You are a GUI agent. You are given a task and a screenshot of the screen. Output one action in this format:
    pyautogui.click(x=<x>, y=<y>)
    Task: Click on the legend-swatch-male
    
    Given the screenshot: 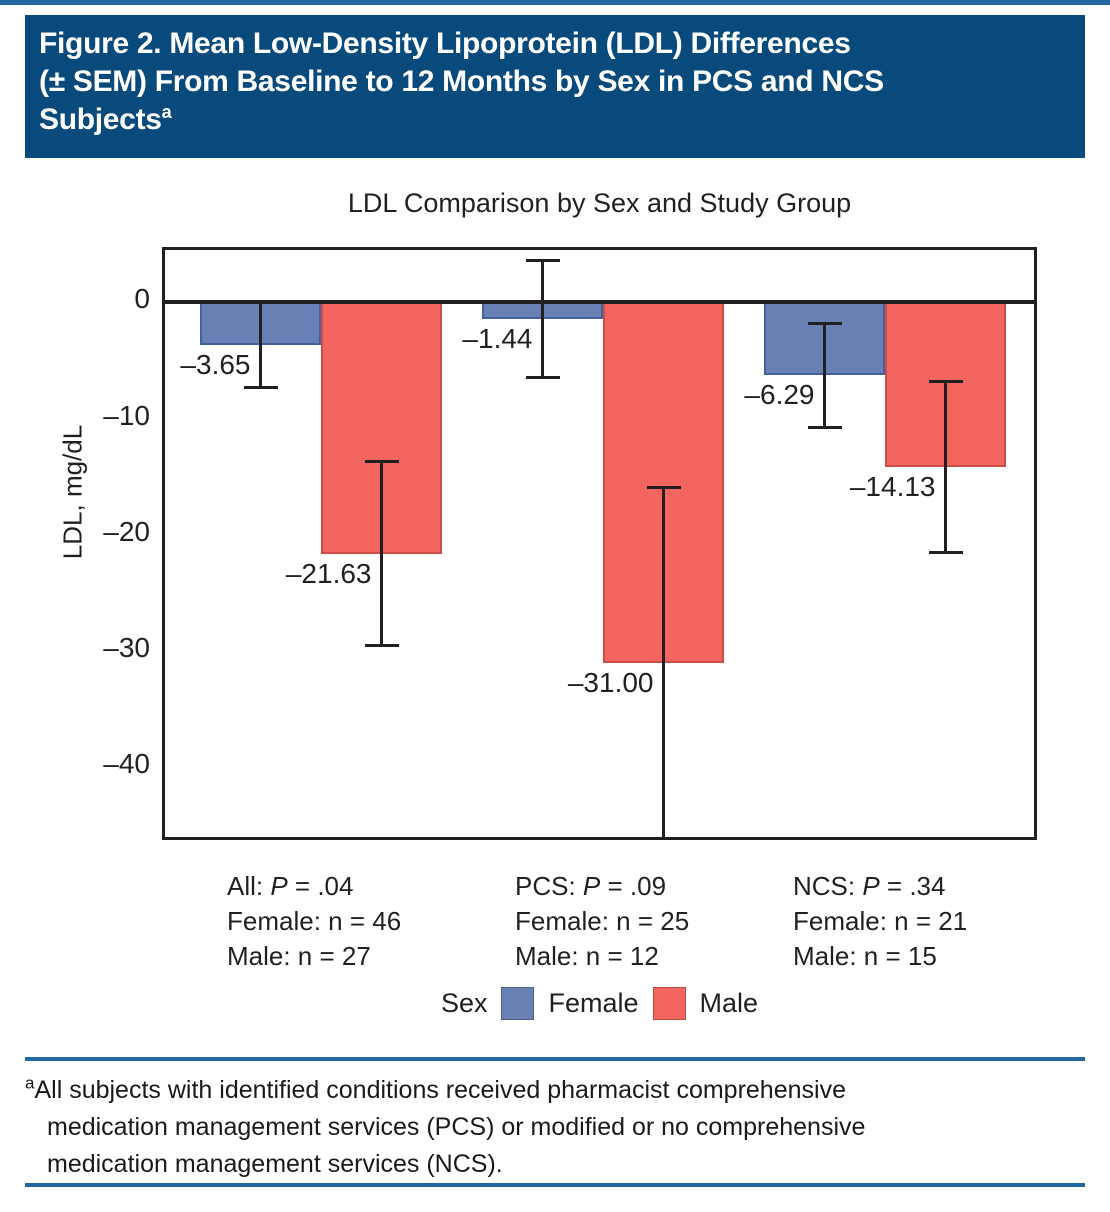 What is the action you would take?
    pyautogui.click(x=669, y=1003)
    